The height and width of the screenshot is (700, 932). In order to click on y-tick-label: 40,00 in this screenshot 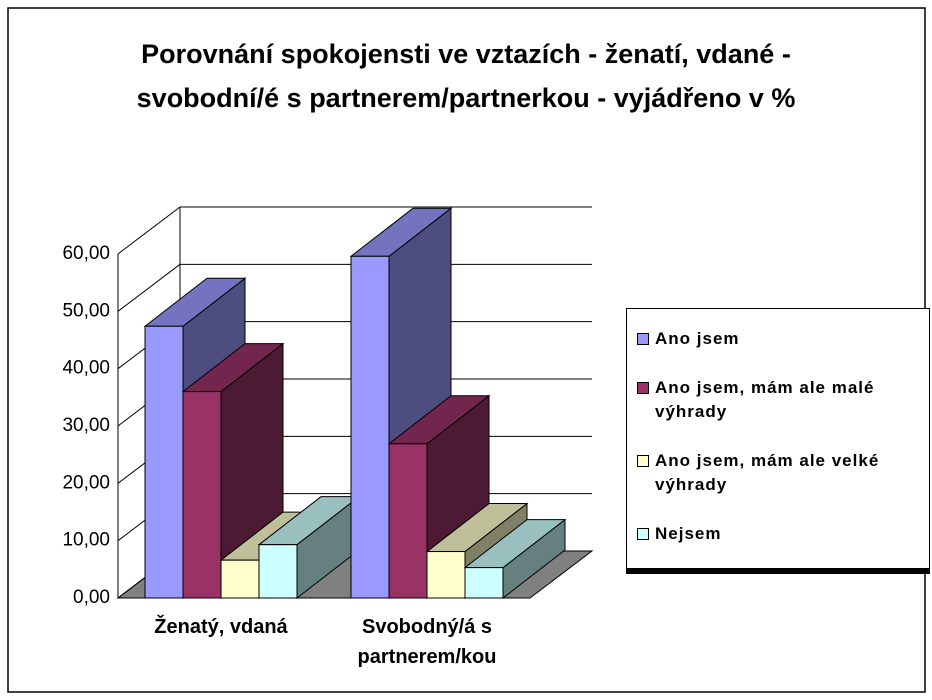, I will do `click(86, 368)`.